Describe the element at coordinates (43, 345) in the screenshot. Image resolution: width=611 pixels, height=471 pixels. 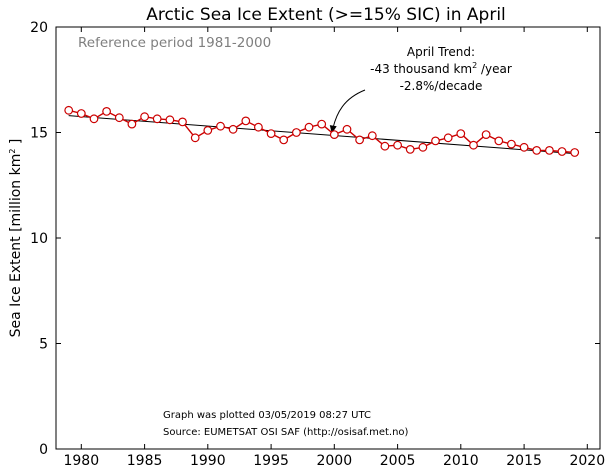
I see `y-tick-label: 5` at that location.